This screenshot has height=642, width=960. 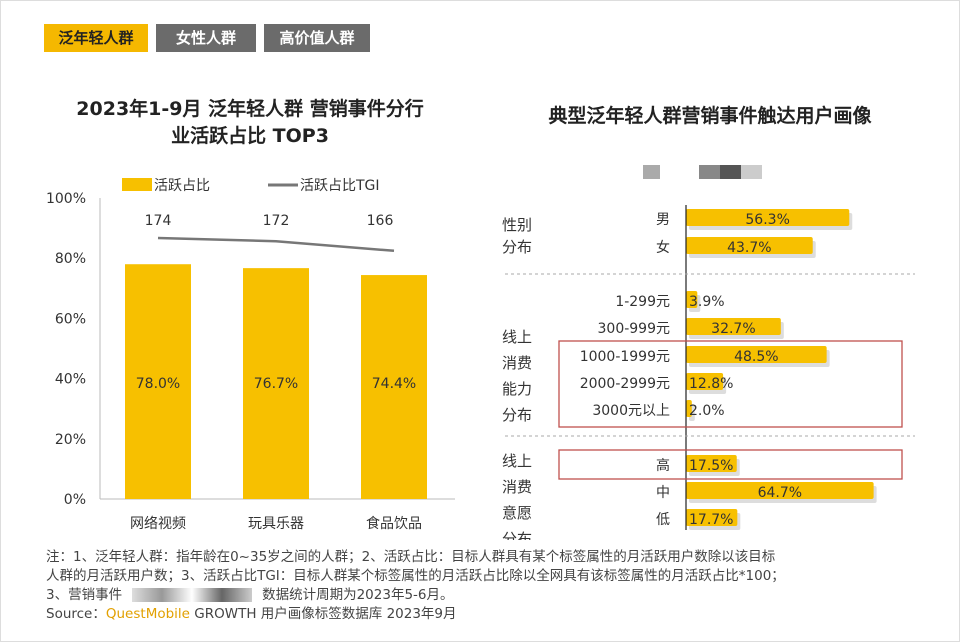 What do you see at coordinates (756, 357) in the screenshot?
I see `bar-value-label: 48.5%` at bounding box center [756, 357].